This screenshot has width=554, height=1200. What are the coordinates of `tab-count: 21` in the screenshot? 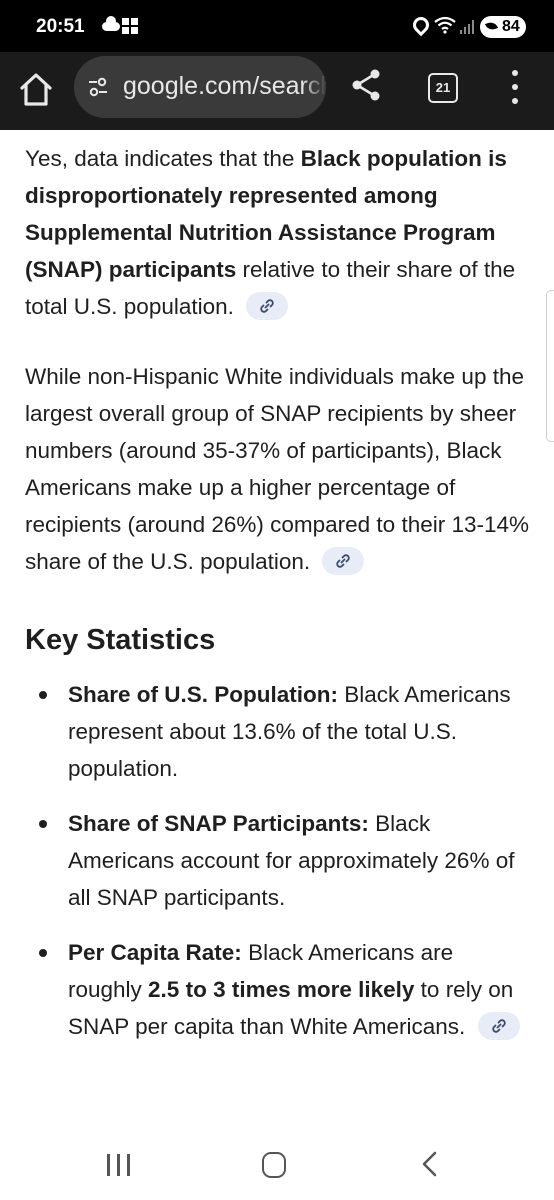 It's located at (443, 87).